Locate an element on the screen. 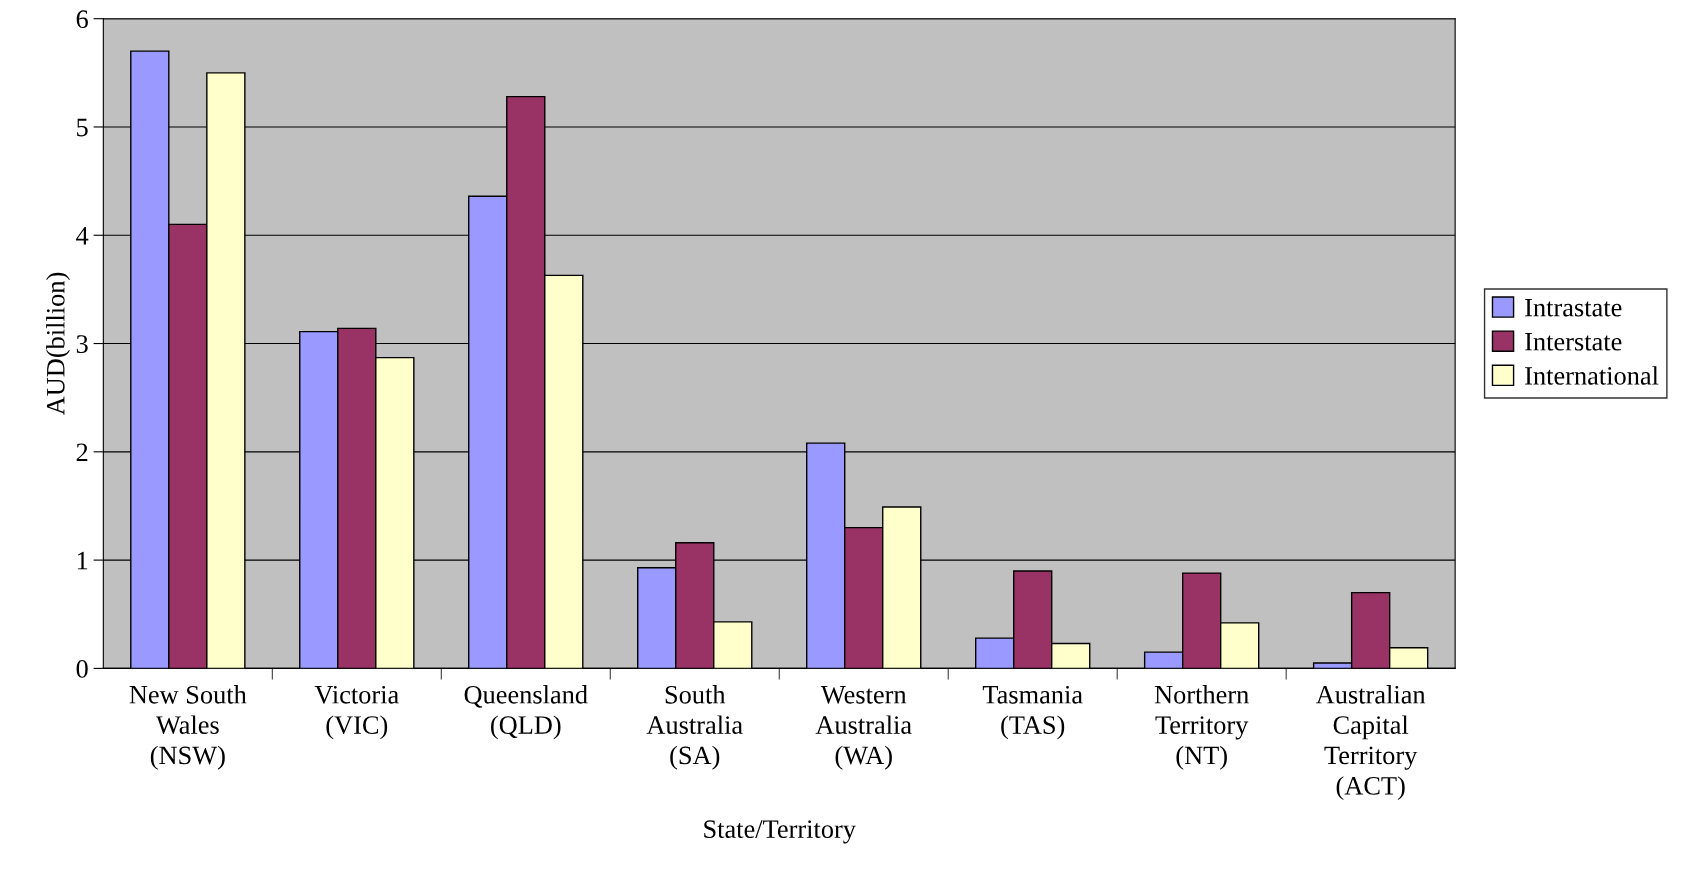  x-tick-label: Northern Territory (NT) is located at coordinates (1201, 727).